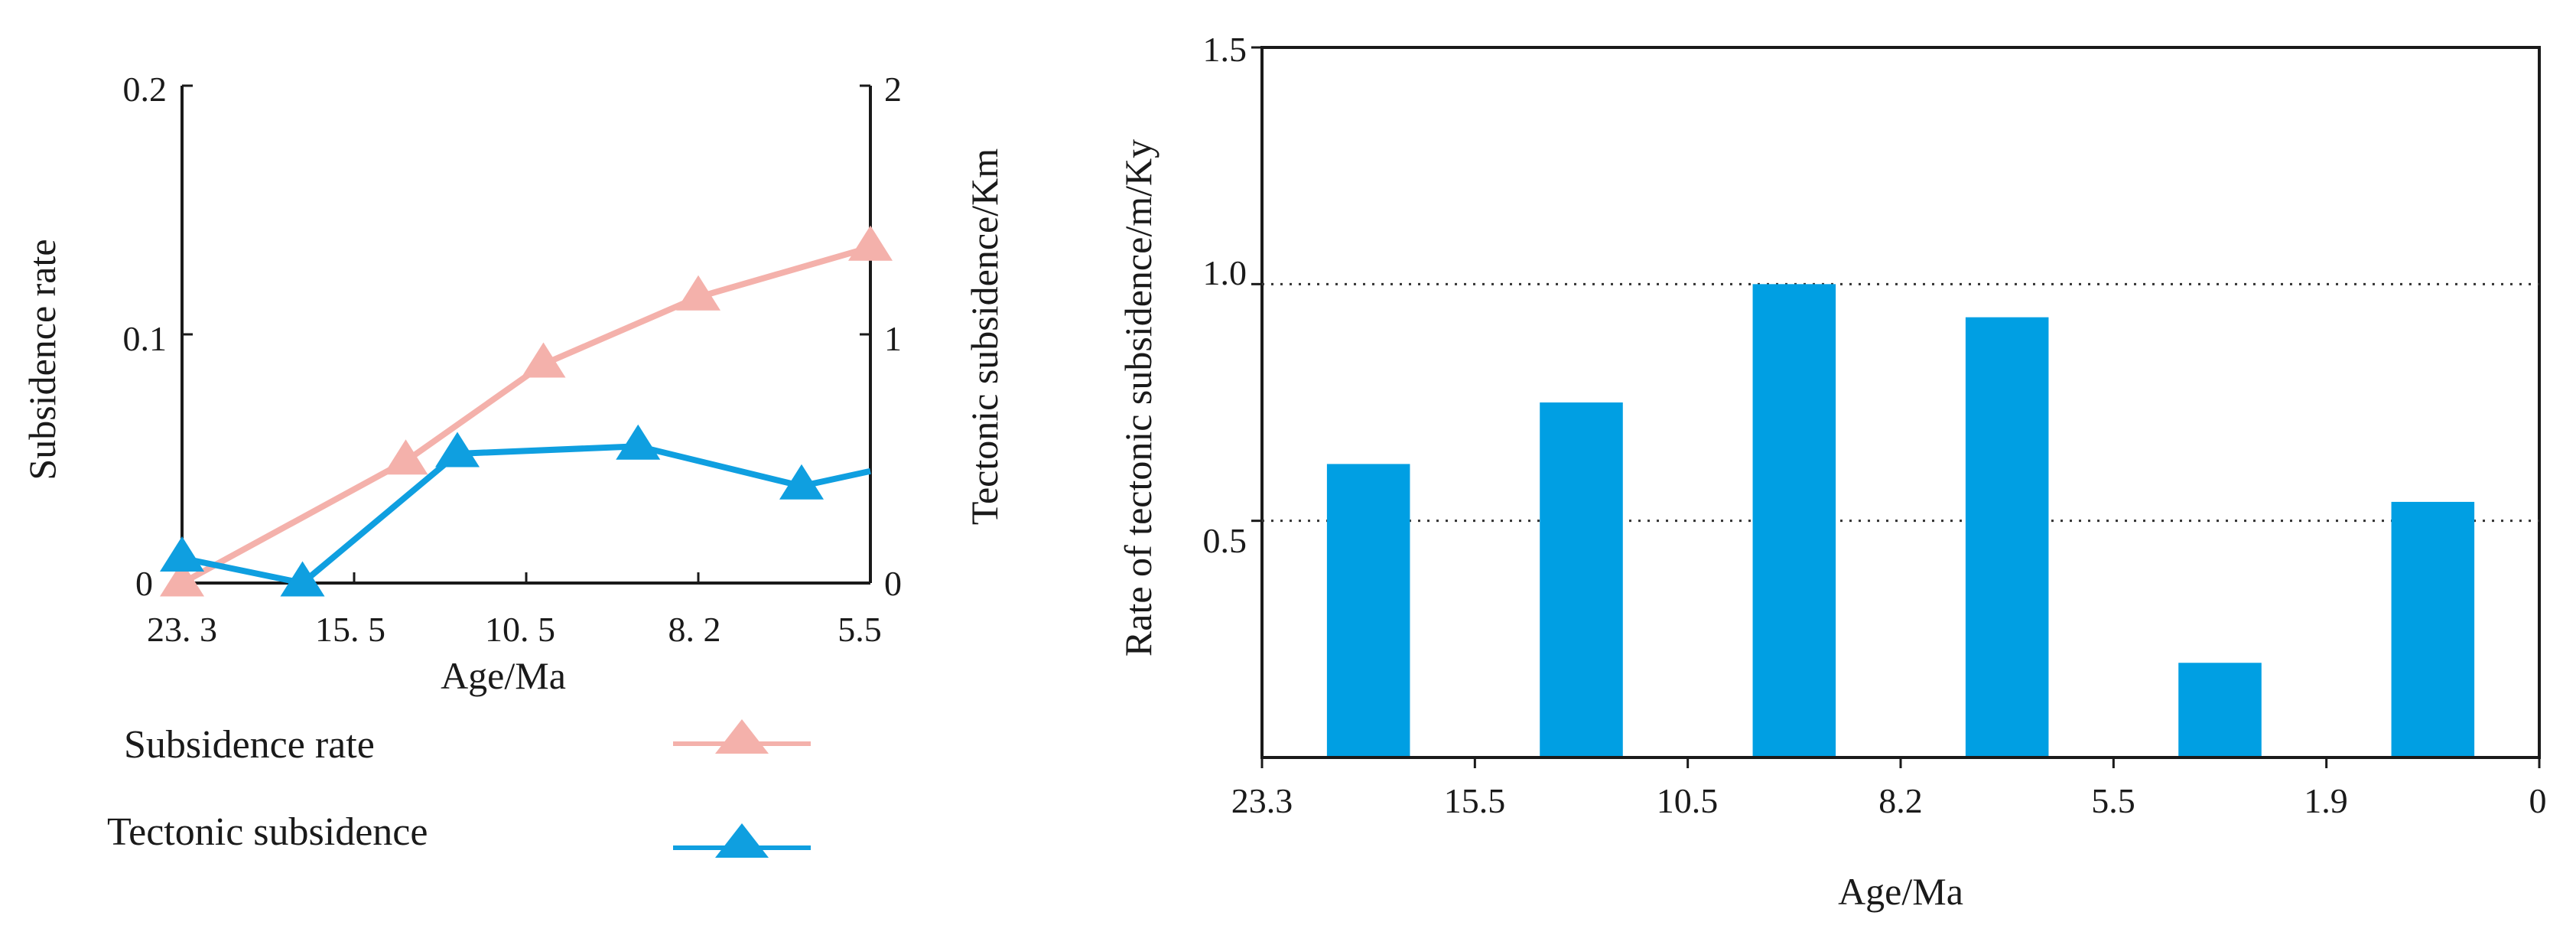 The image size is (2576, 935). Describe the element at coordinates (182, 629) in the screenshot. I see `left-xtick-label-0: 23. 3` at that location.